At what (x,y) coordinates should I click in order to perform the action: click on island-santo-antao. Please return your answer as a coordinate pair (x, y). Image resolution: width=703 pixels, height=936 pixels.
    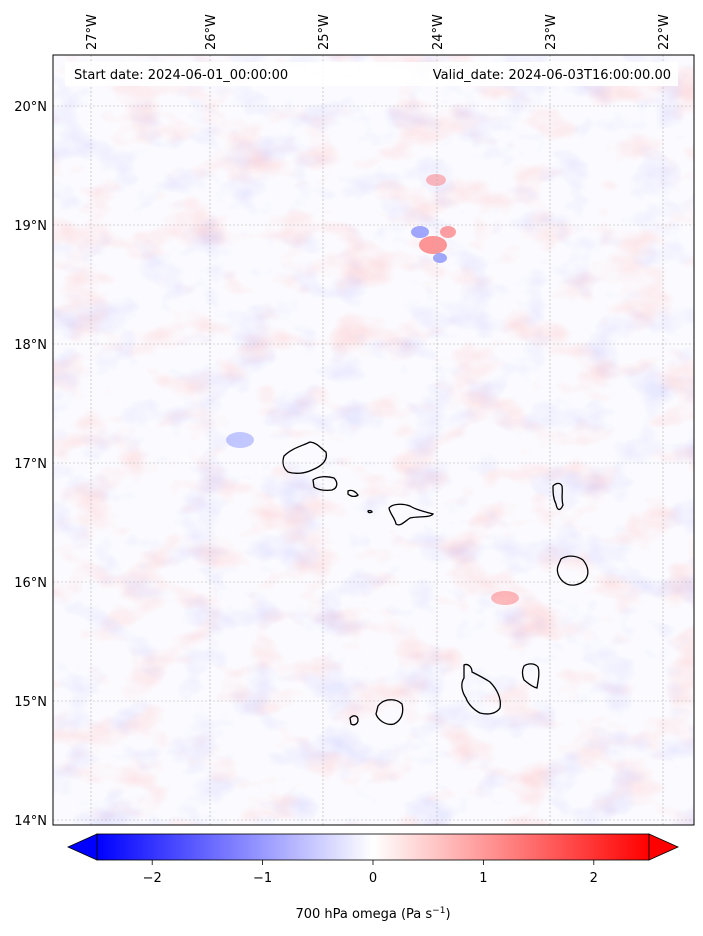
    Looking at the image, I should click on (305, 457).